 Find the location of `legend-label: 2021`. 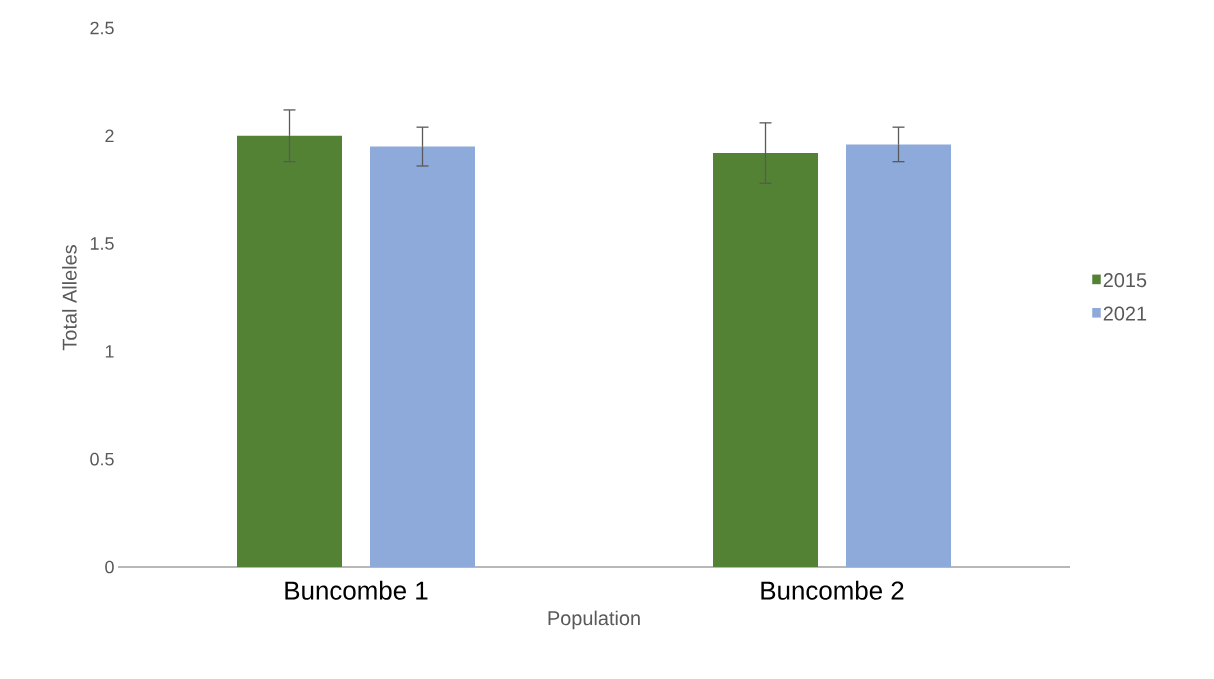

legend-label: 2021 is located at coordinates (1125, 313).